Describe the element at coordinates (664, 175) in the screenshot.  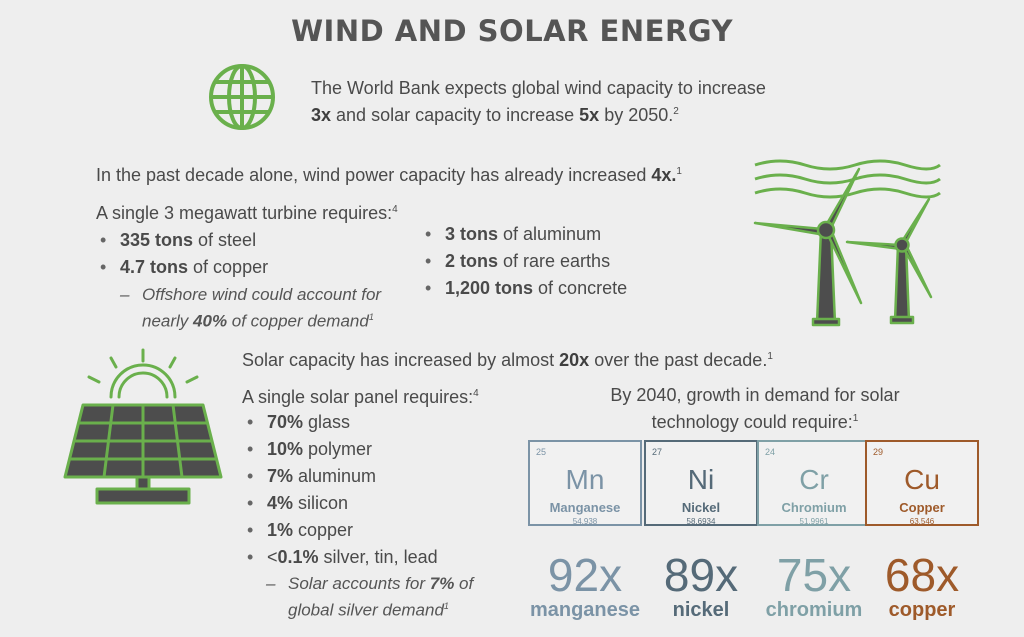
I see `wind-decade-bold: 4x.` at that location.